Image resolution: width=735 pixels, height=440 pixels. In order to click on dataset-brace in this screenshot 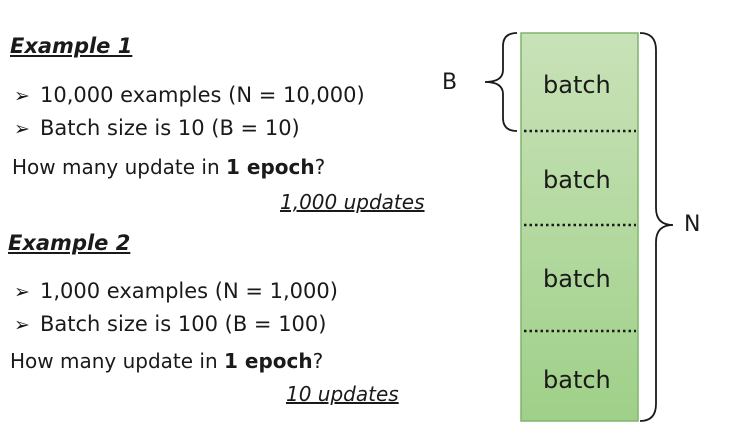, I will do `click(656, 227)`.